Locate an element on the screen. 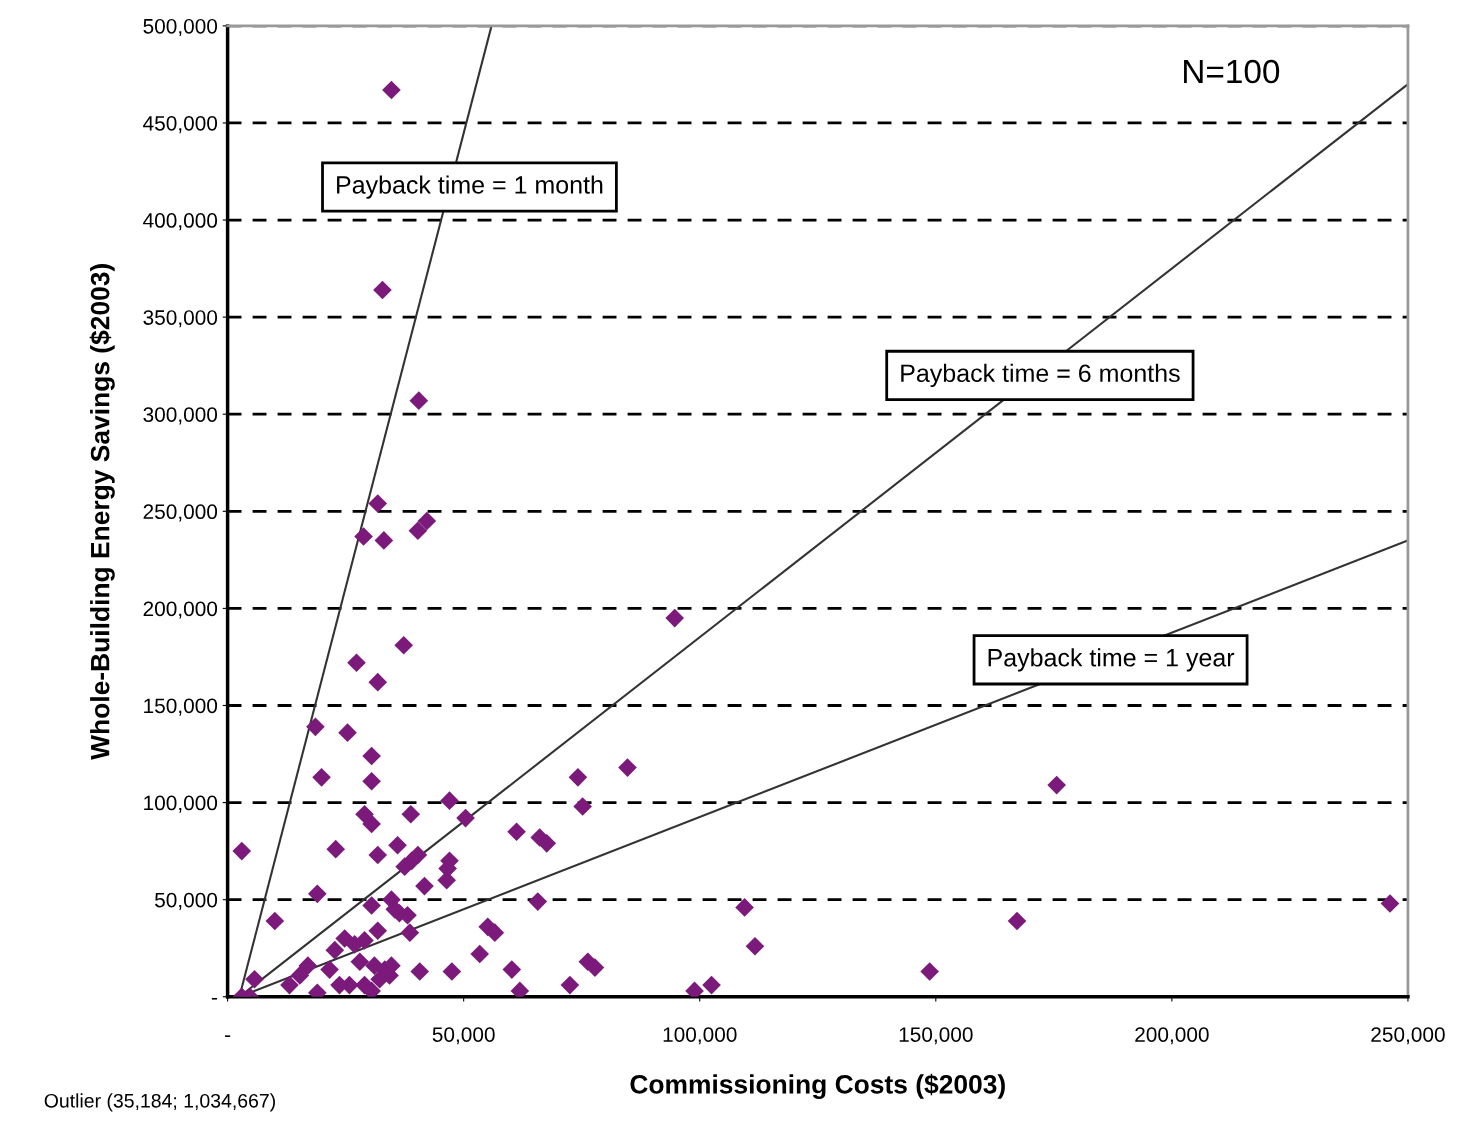 This screenshot has width=1459, height=1125. x-tick-label: 150,000 is located at coordinates (936, 1036).